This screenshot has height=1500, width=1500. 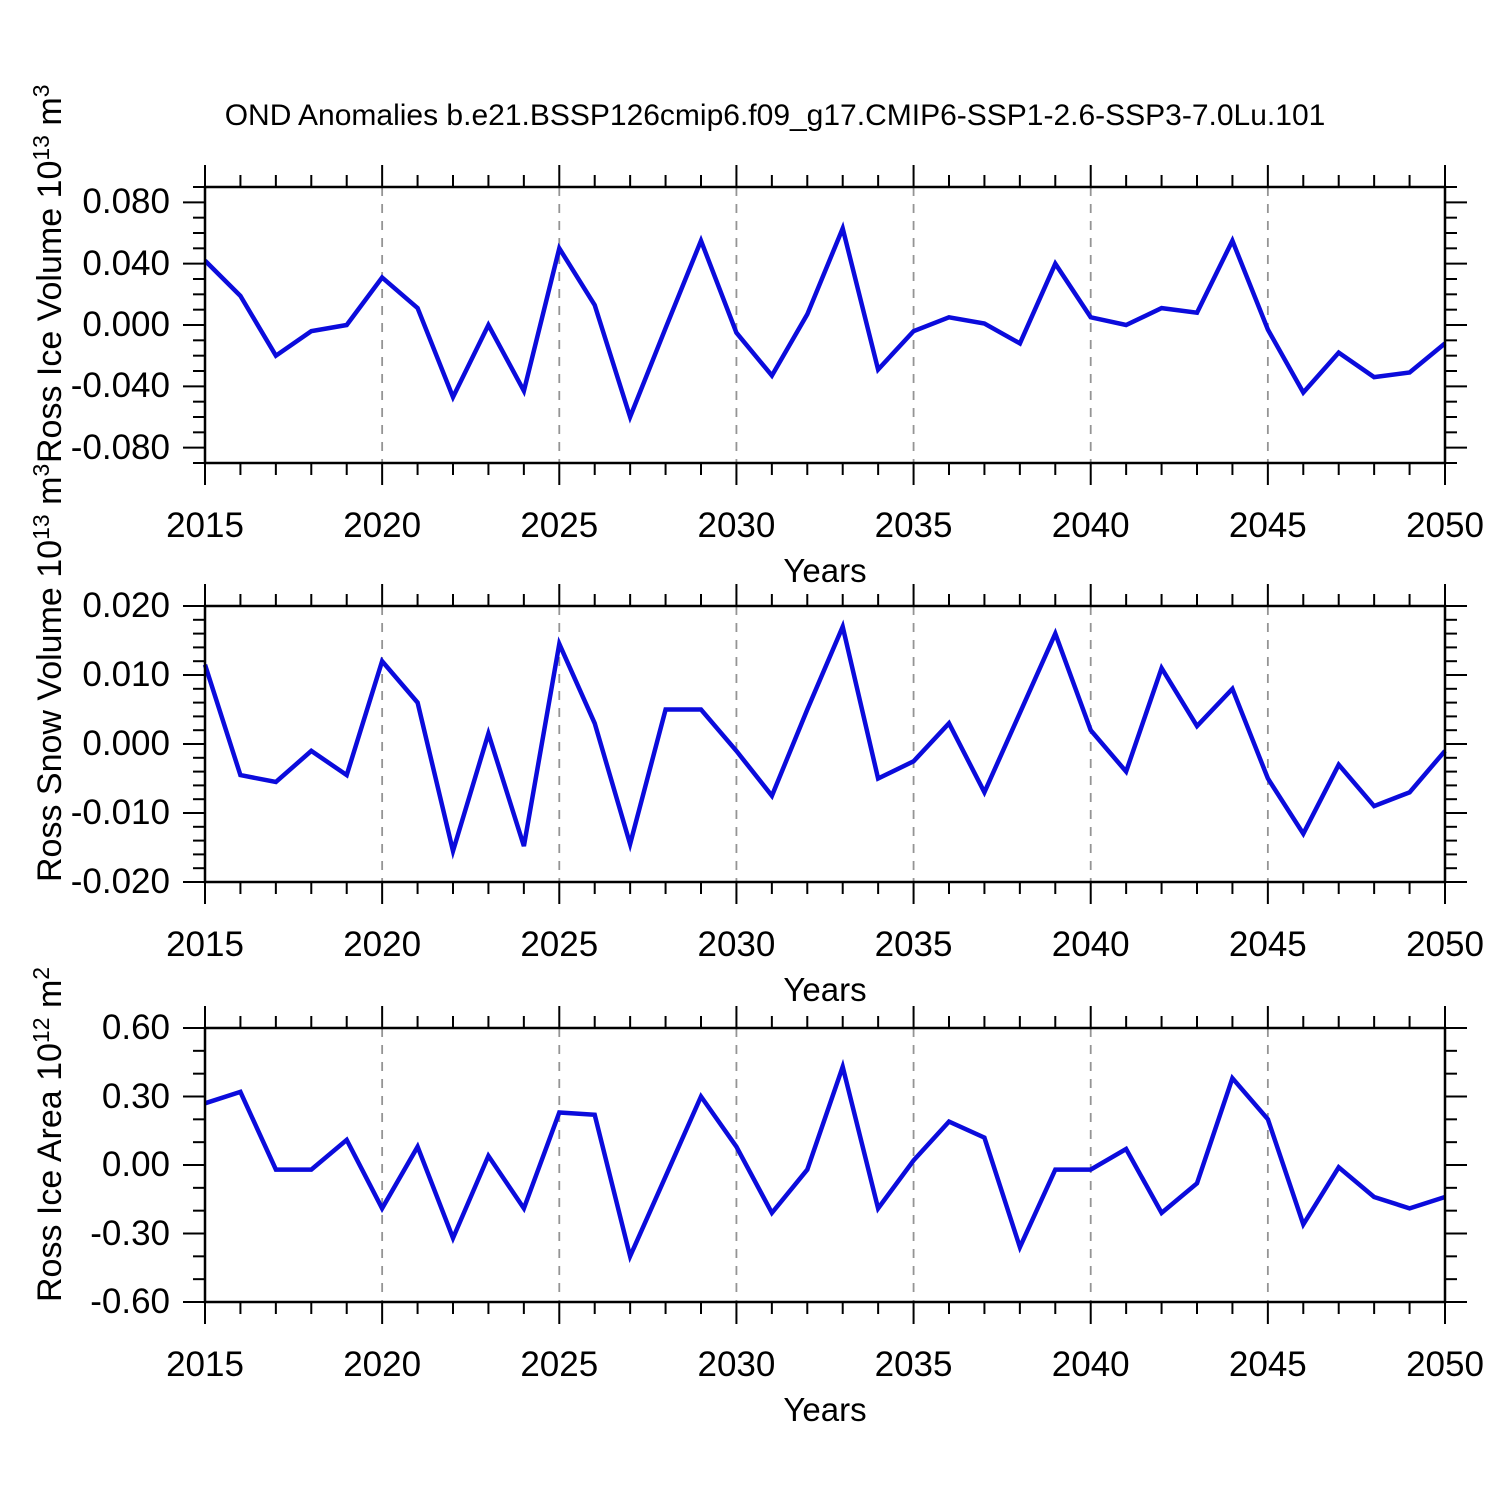 I want to click on y-tick-label: 0.020, so click(x=126, y=605).